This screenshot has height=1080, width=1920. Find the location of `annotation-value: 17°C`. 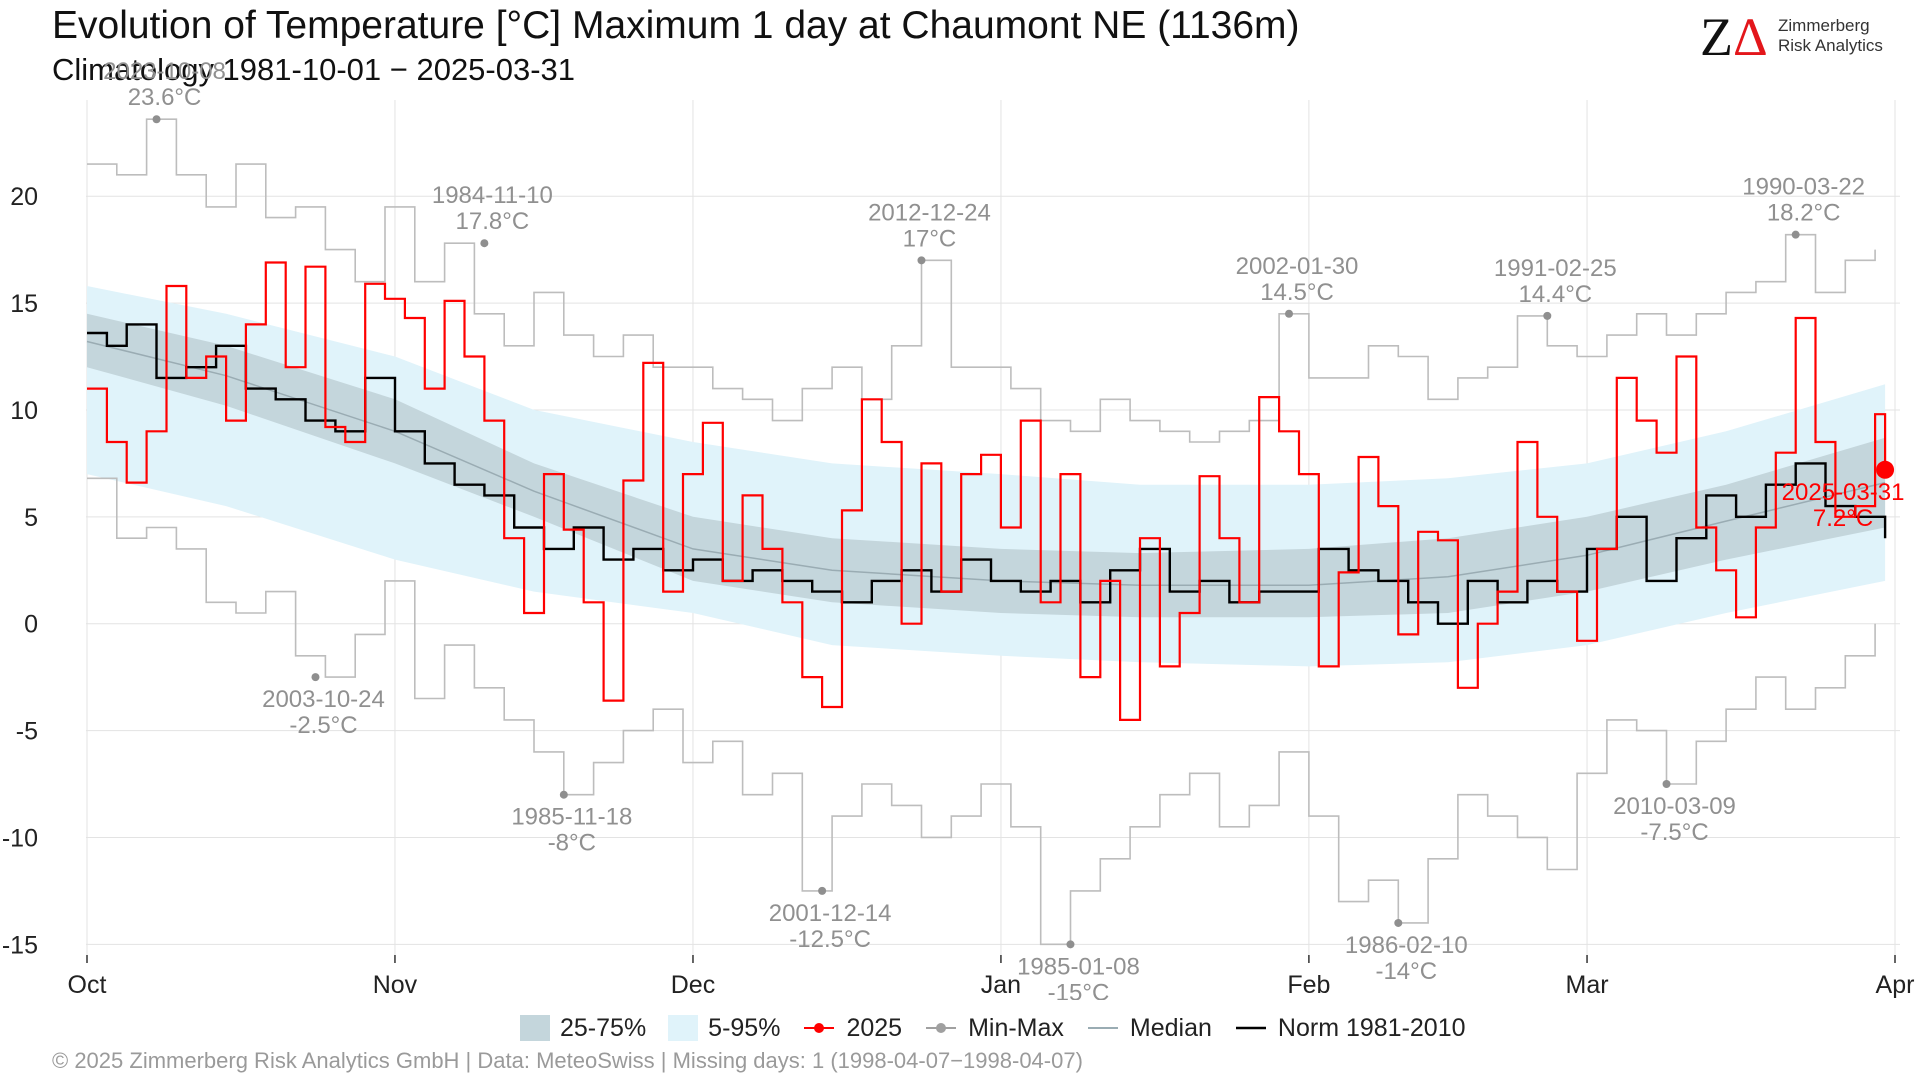

annotation-value: 17°C is located at coordinates (930, 238).